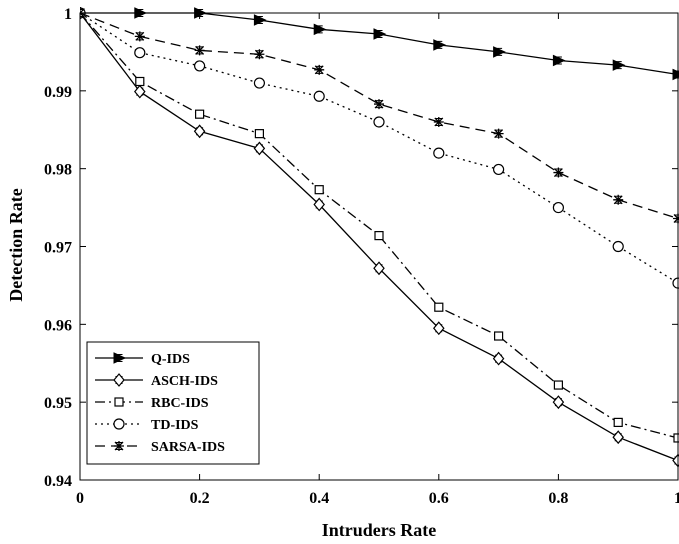  I want to click on legend-entry-asch-ids: ASCH-IDS, so click(156, 381).